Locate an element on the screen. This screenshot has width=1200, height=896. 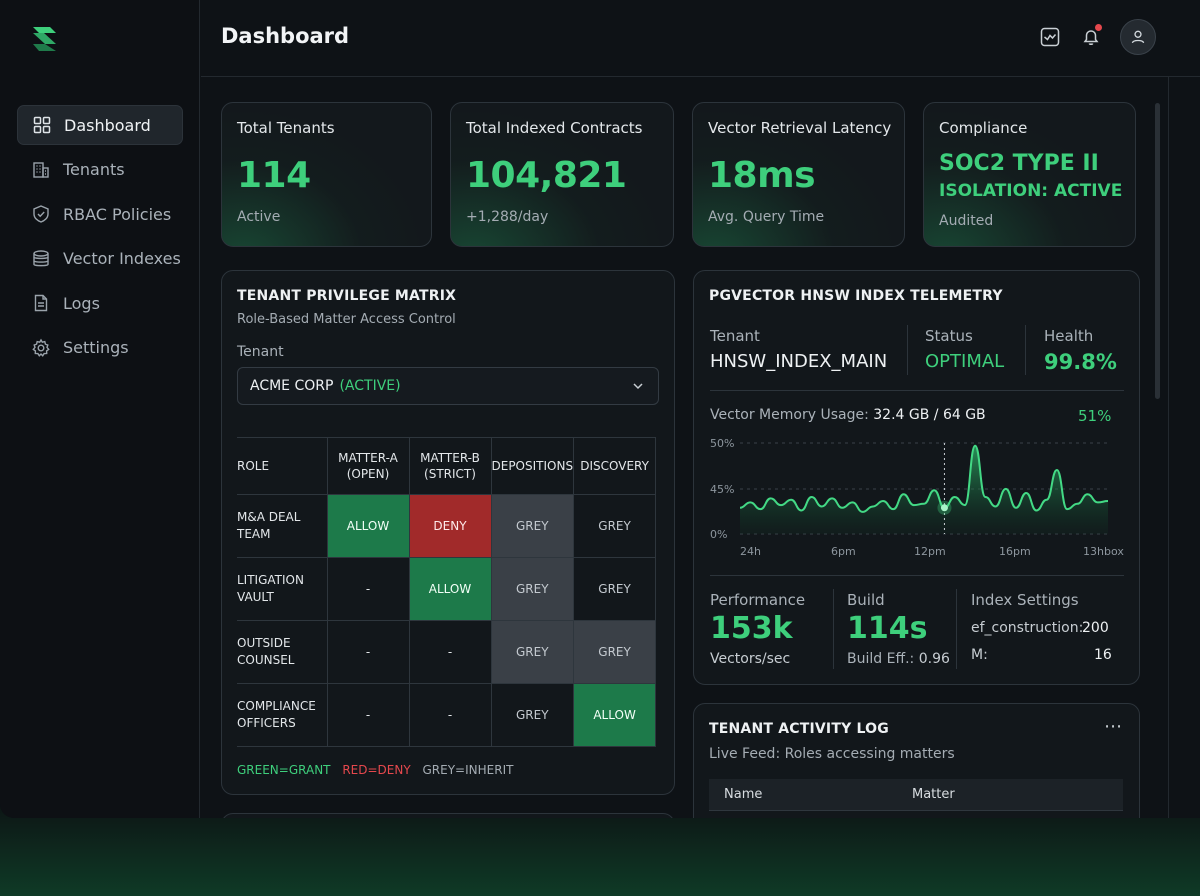
table-row: OUTSIDE COUNSEL - - GREY GREY is located at coordinates (447, 652).